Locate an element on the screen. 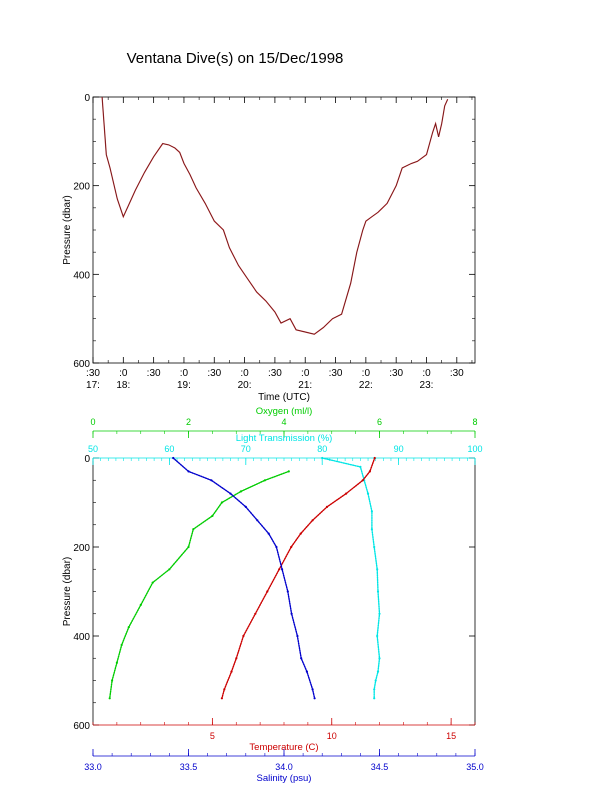 The image size is (612, 785). x-tick-label: 60 is located at coordinates (169, 449).